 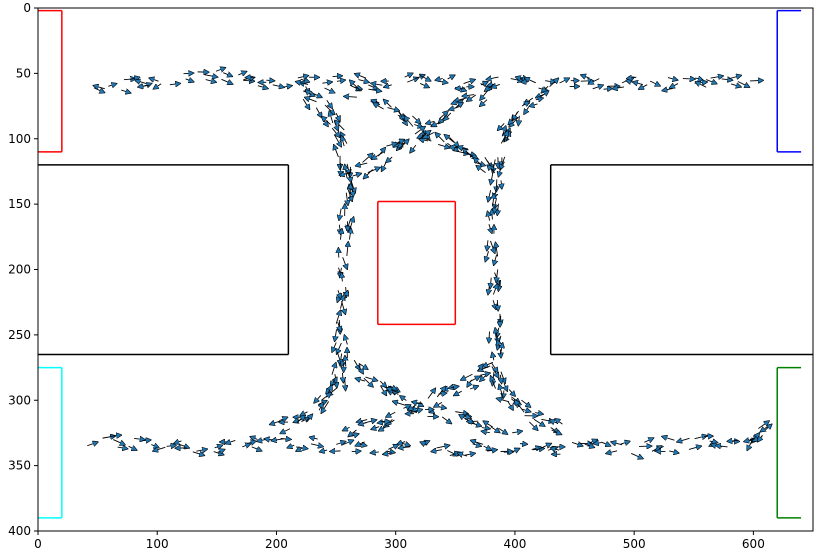 I want to click on right-obstacle, so click(x=681, y=260).